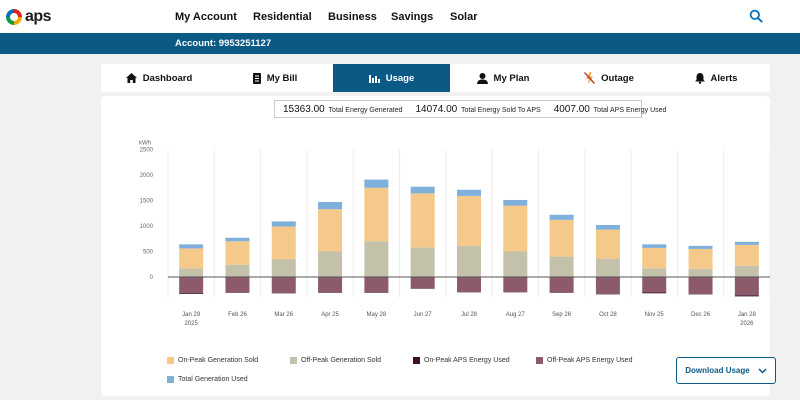  What do you see at coordinates (747, 315) in the screenshot?
I see `x-tick-label: Jan 28` at bounding box center [747, 315].